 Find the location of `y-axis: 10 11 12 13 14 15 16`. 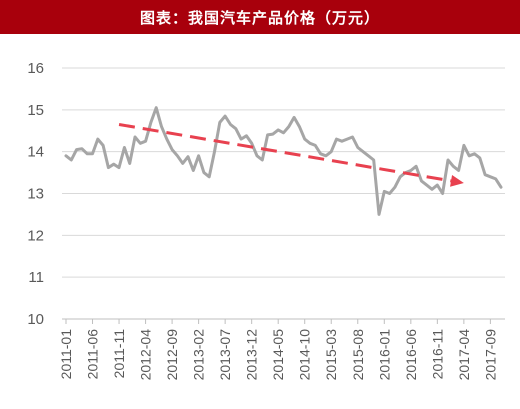

y-axis: 10 11 12 13 14 15 16 is located at coordinates (35, 194).